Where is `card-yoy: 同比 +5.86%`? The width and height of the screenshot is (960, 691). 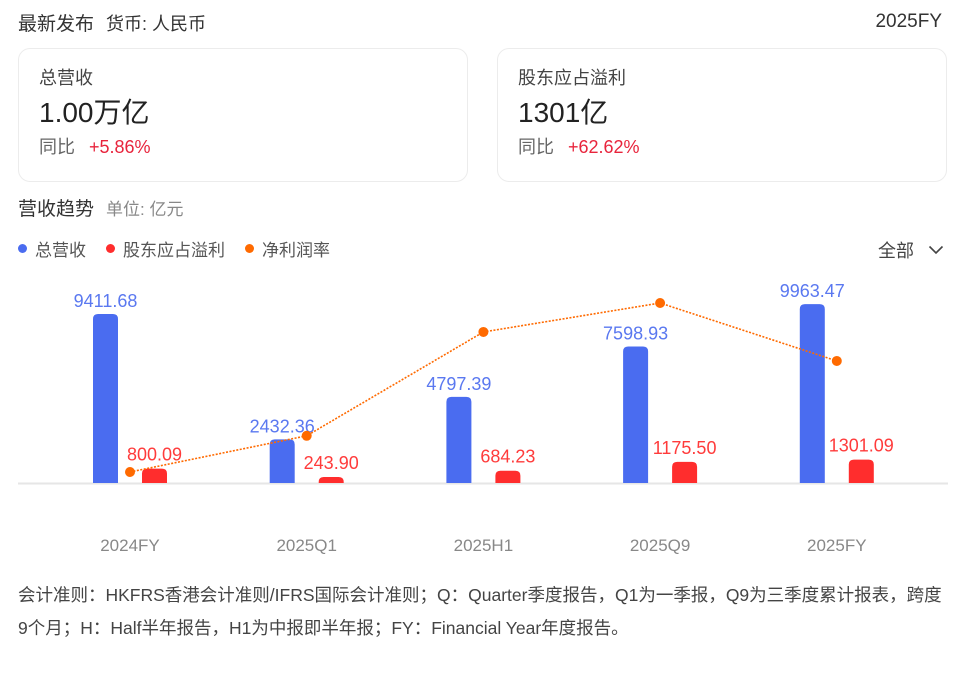 card-yoy: 同比 +5.86% is located at coordinates (243, 147).